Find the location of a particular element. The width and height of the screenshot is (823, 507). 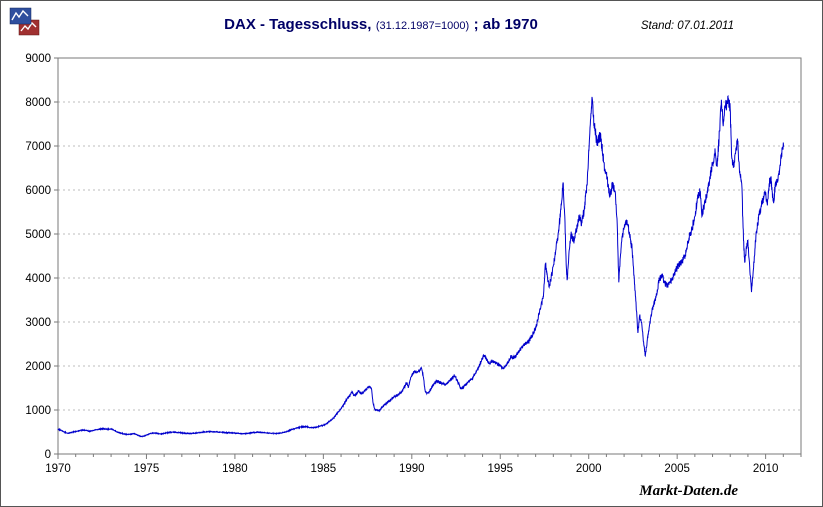

x-axis-tick-label: 1975 is located at coordinates (147, 469).